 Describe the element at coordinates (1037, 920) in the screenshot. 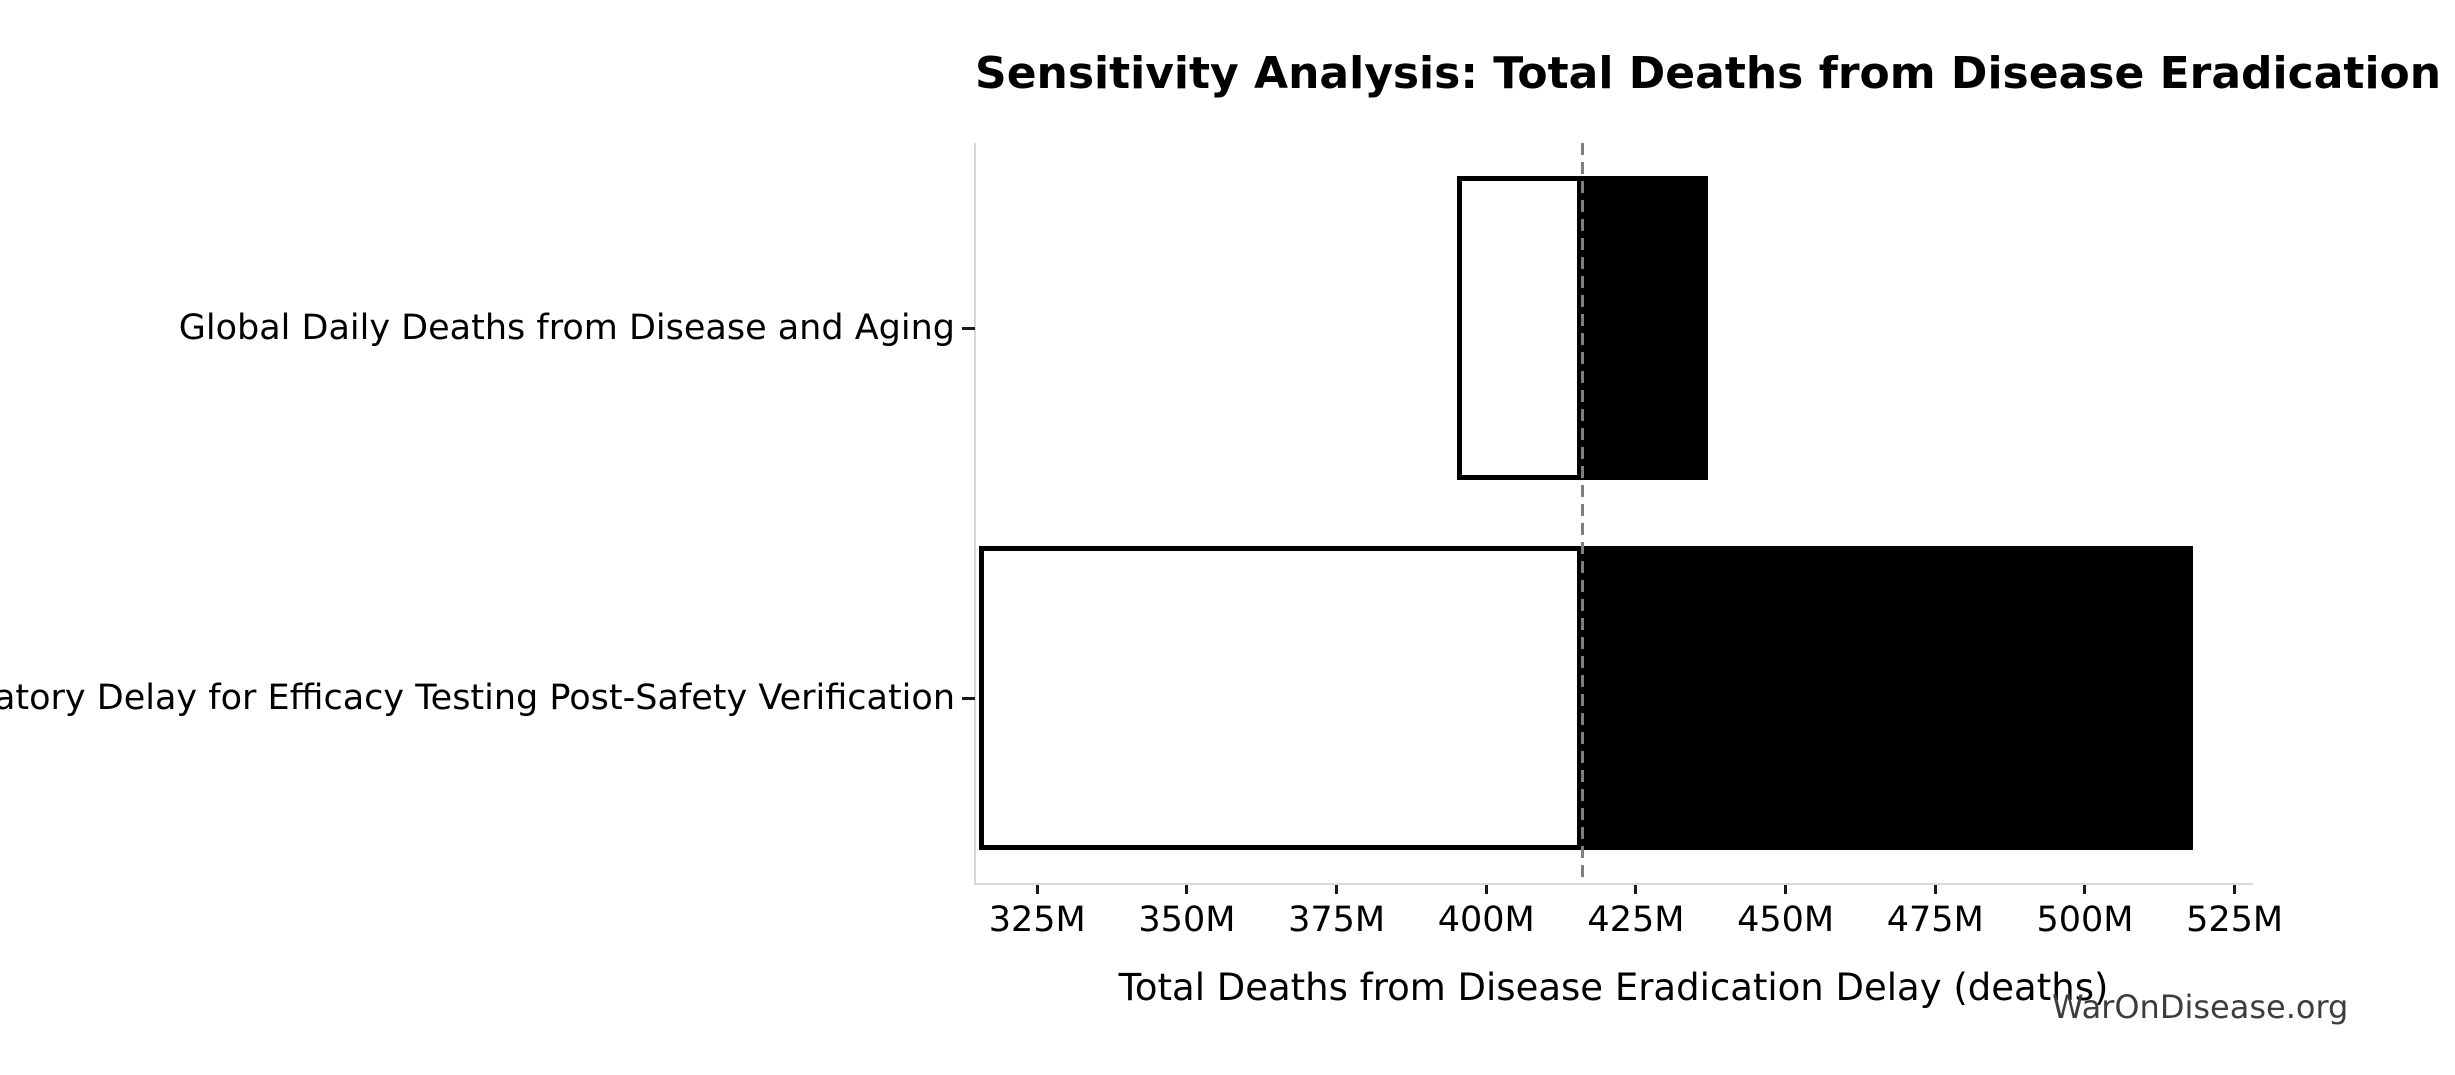

I see `x-axis-tick-label: 325M` at that location.